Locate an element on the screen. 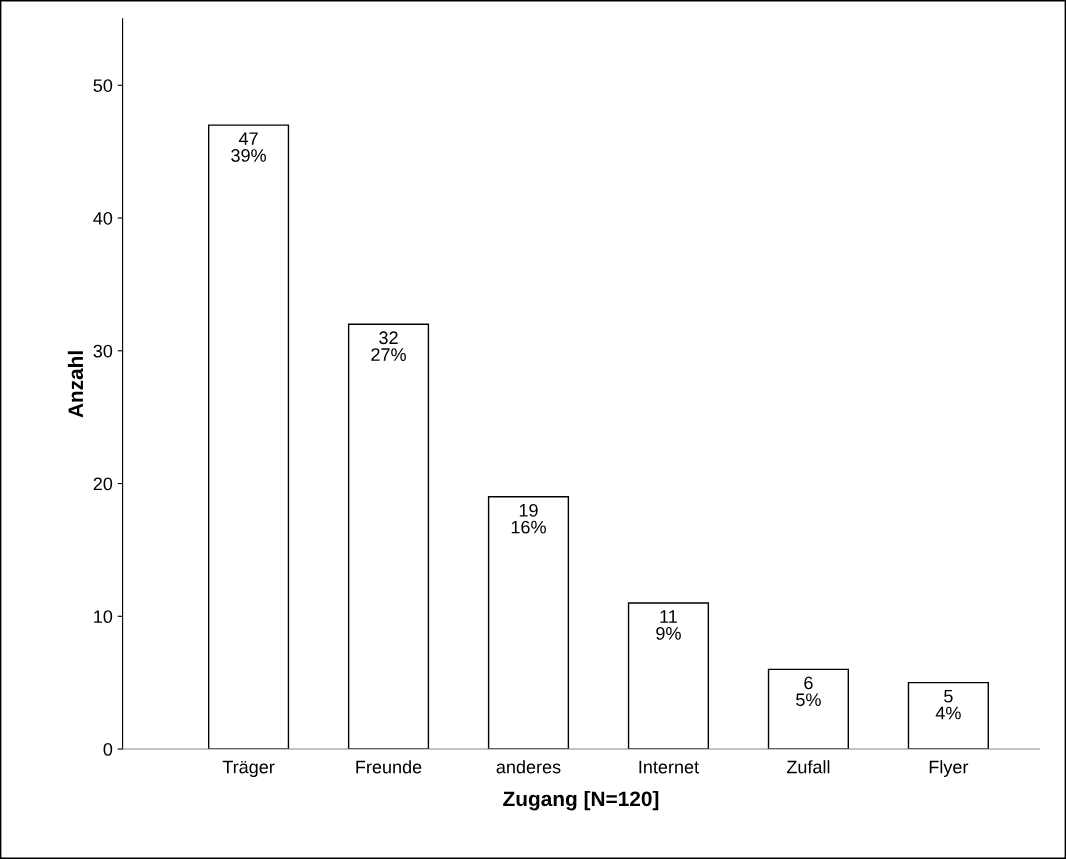 This screenshot has width=1066, height=859. y-tick-label: 50 is located at coordinates (103, 85).